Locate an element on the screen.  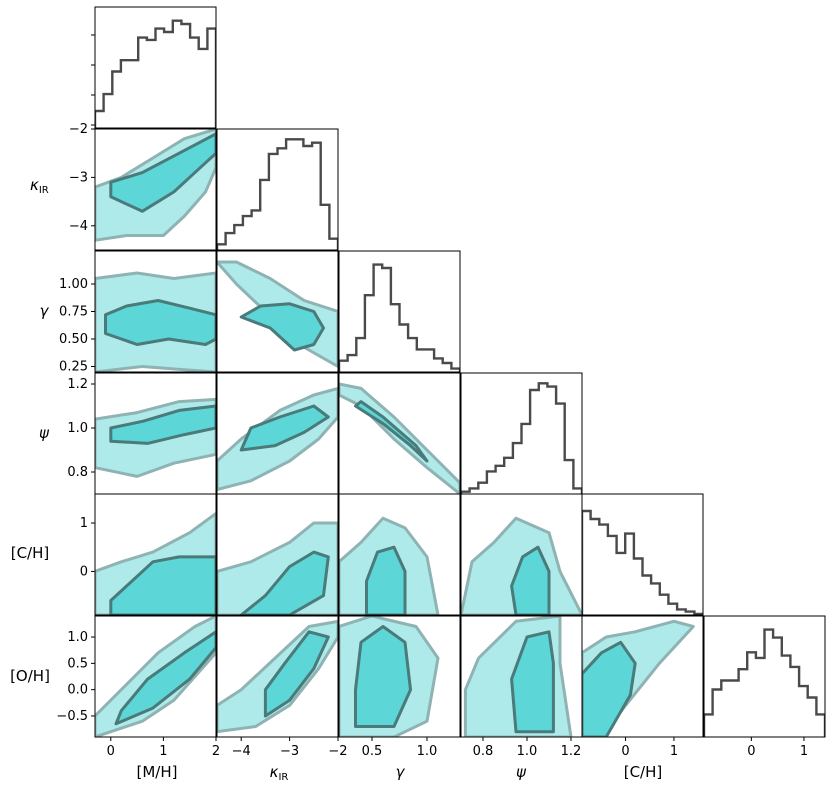
histogram-line-CH is located at coordinates (642, 562).